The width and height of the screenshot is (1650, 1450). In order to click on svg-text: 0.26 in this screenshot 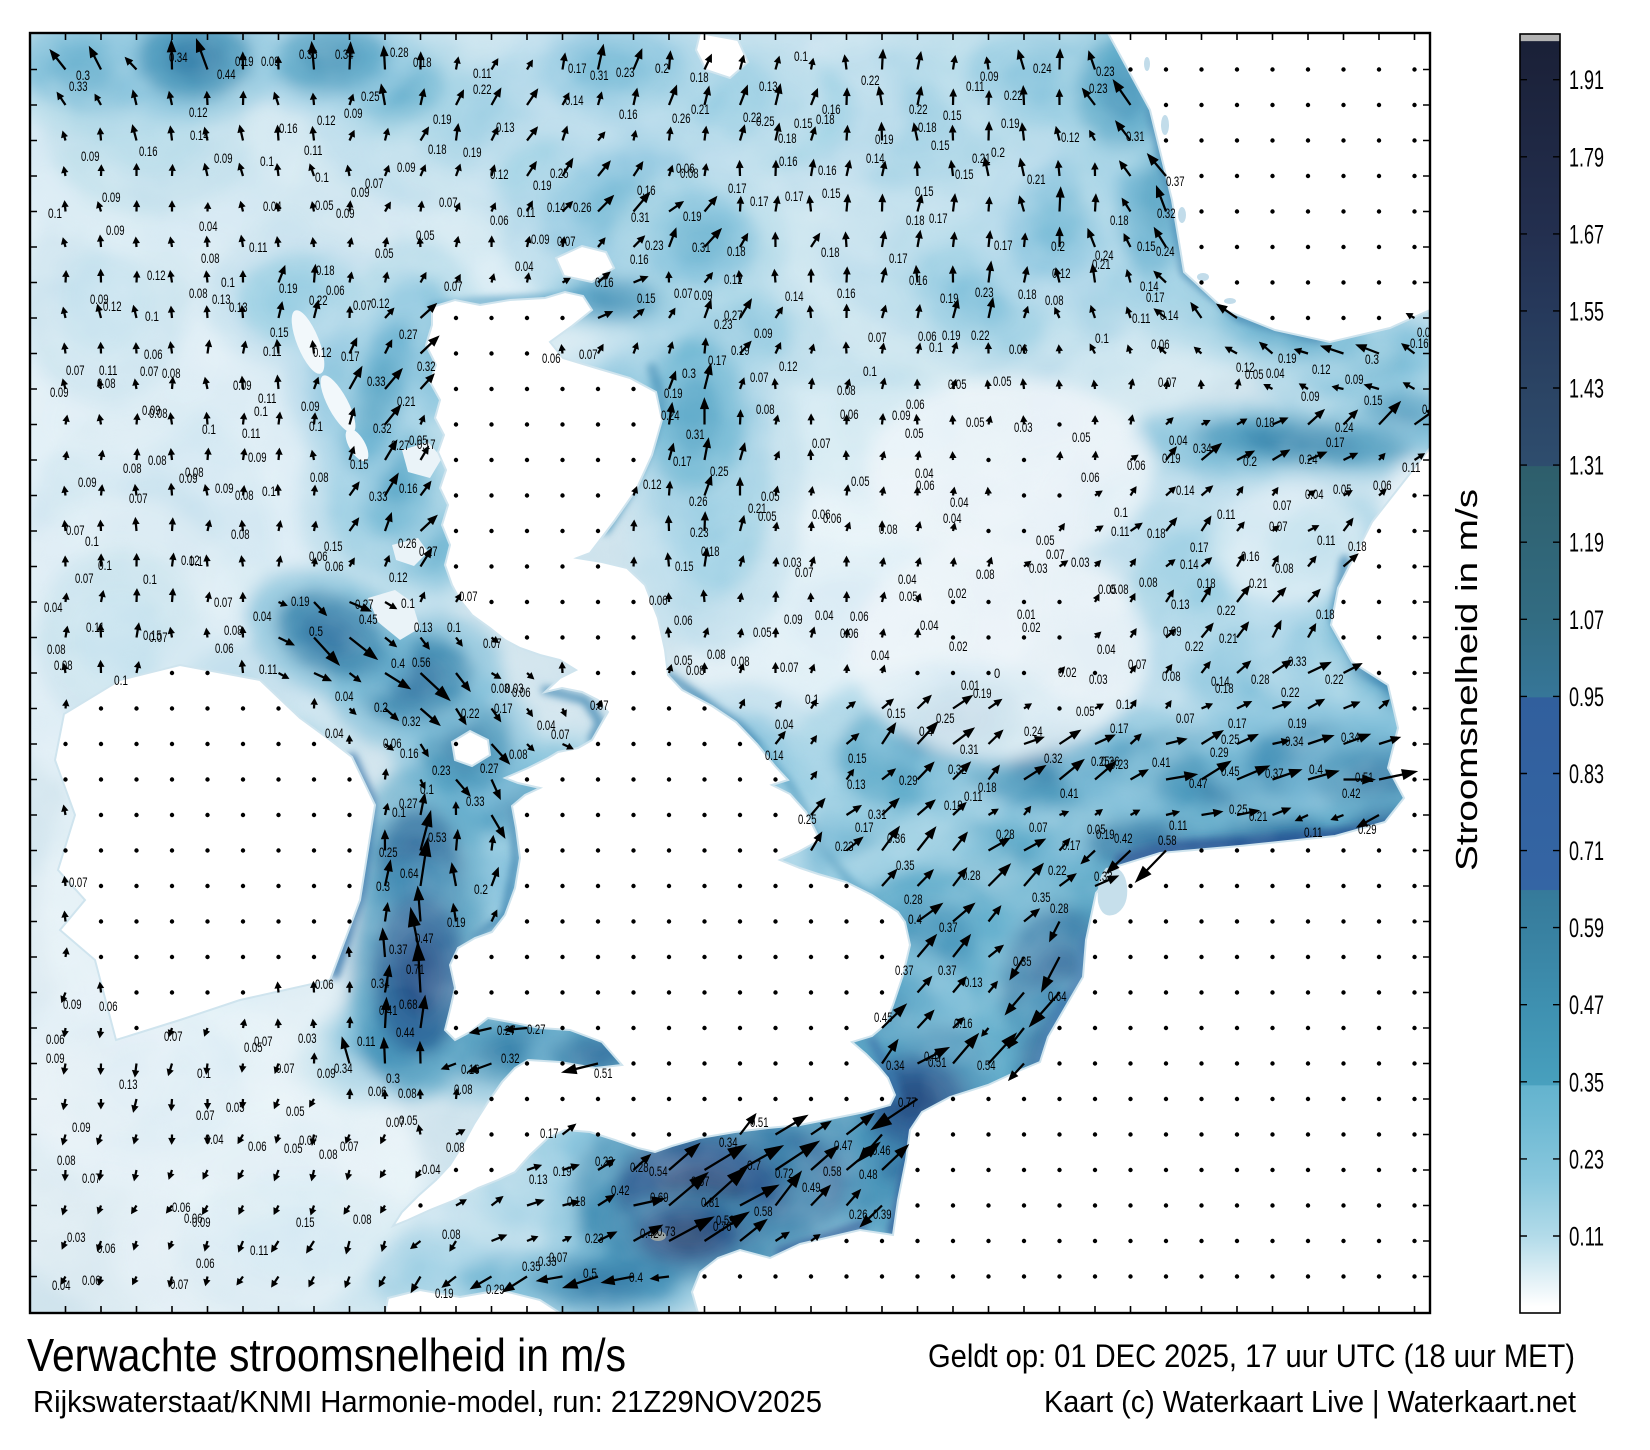, I will do `click(681, 118)`.